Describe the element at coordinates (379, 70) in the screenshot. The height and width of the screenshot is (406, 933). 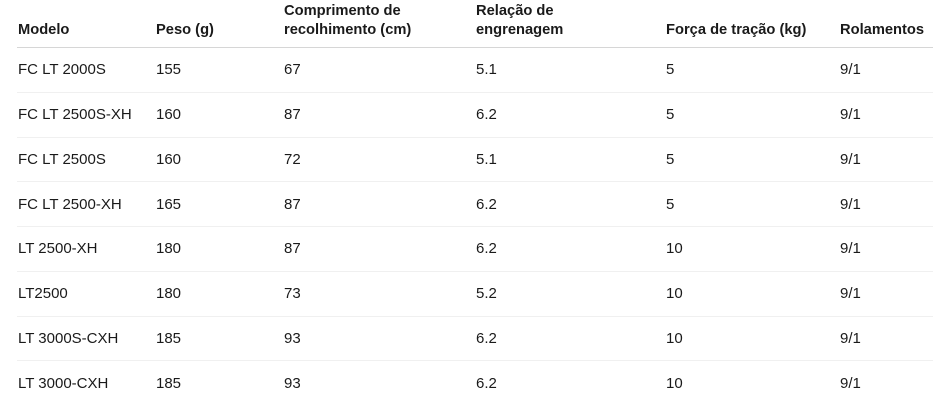
I see `cell-comprimento: 67` at that location.